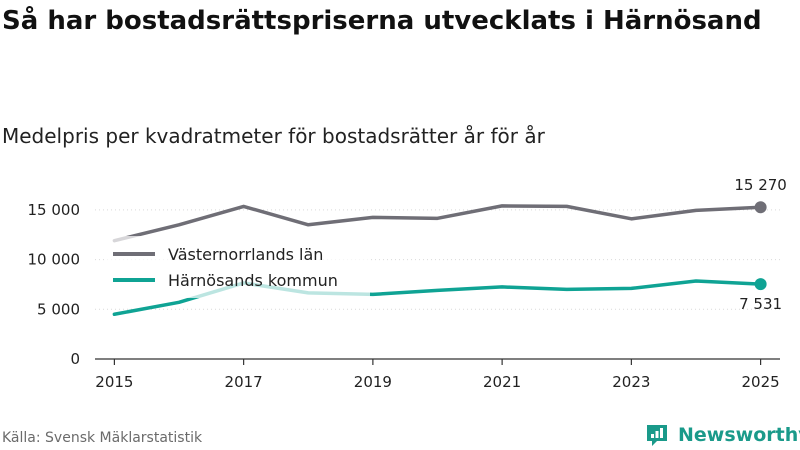  Describe the element at coordinates (75, 359) in the screenshot. I see `y-tick-label: 0` at that location.